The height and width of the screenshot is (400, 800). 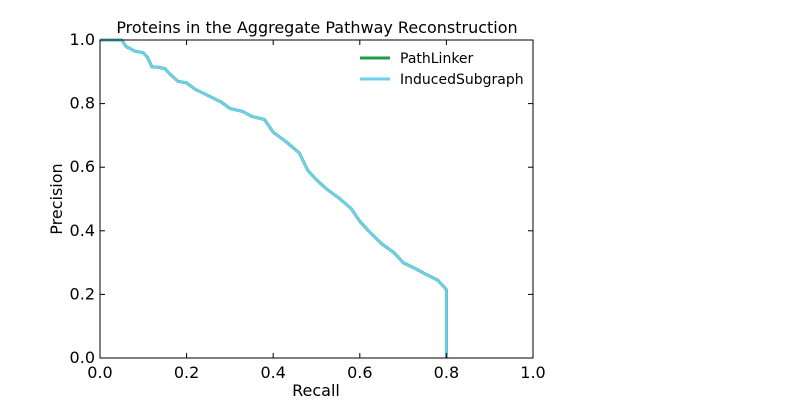 What do you see at coordinates (82, 39) in the screenshot?
I see `y-tick-label: 1.0` at bounding box center [82, 39].